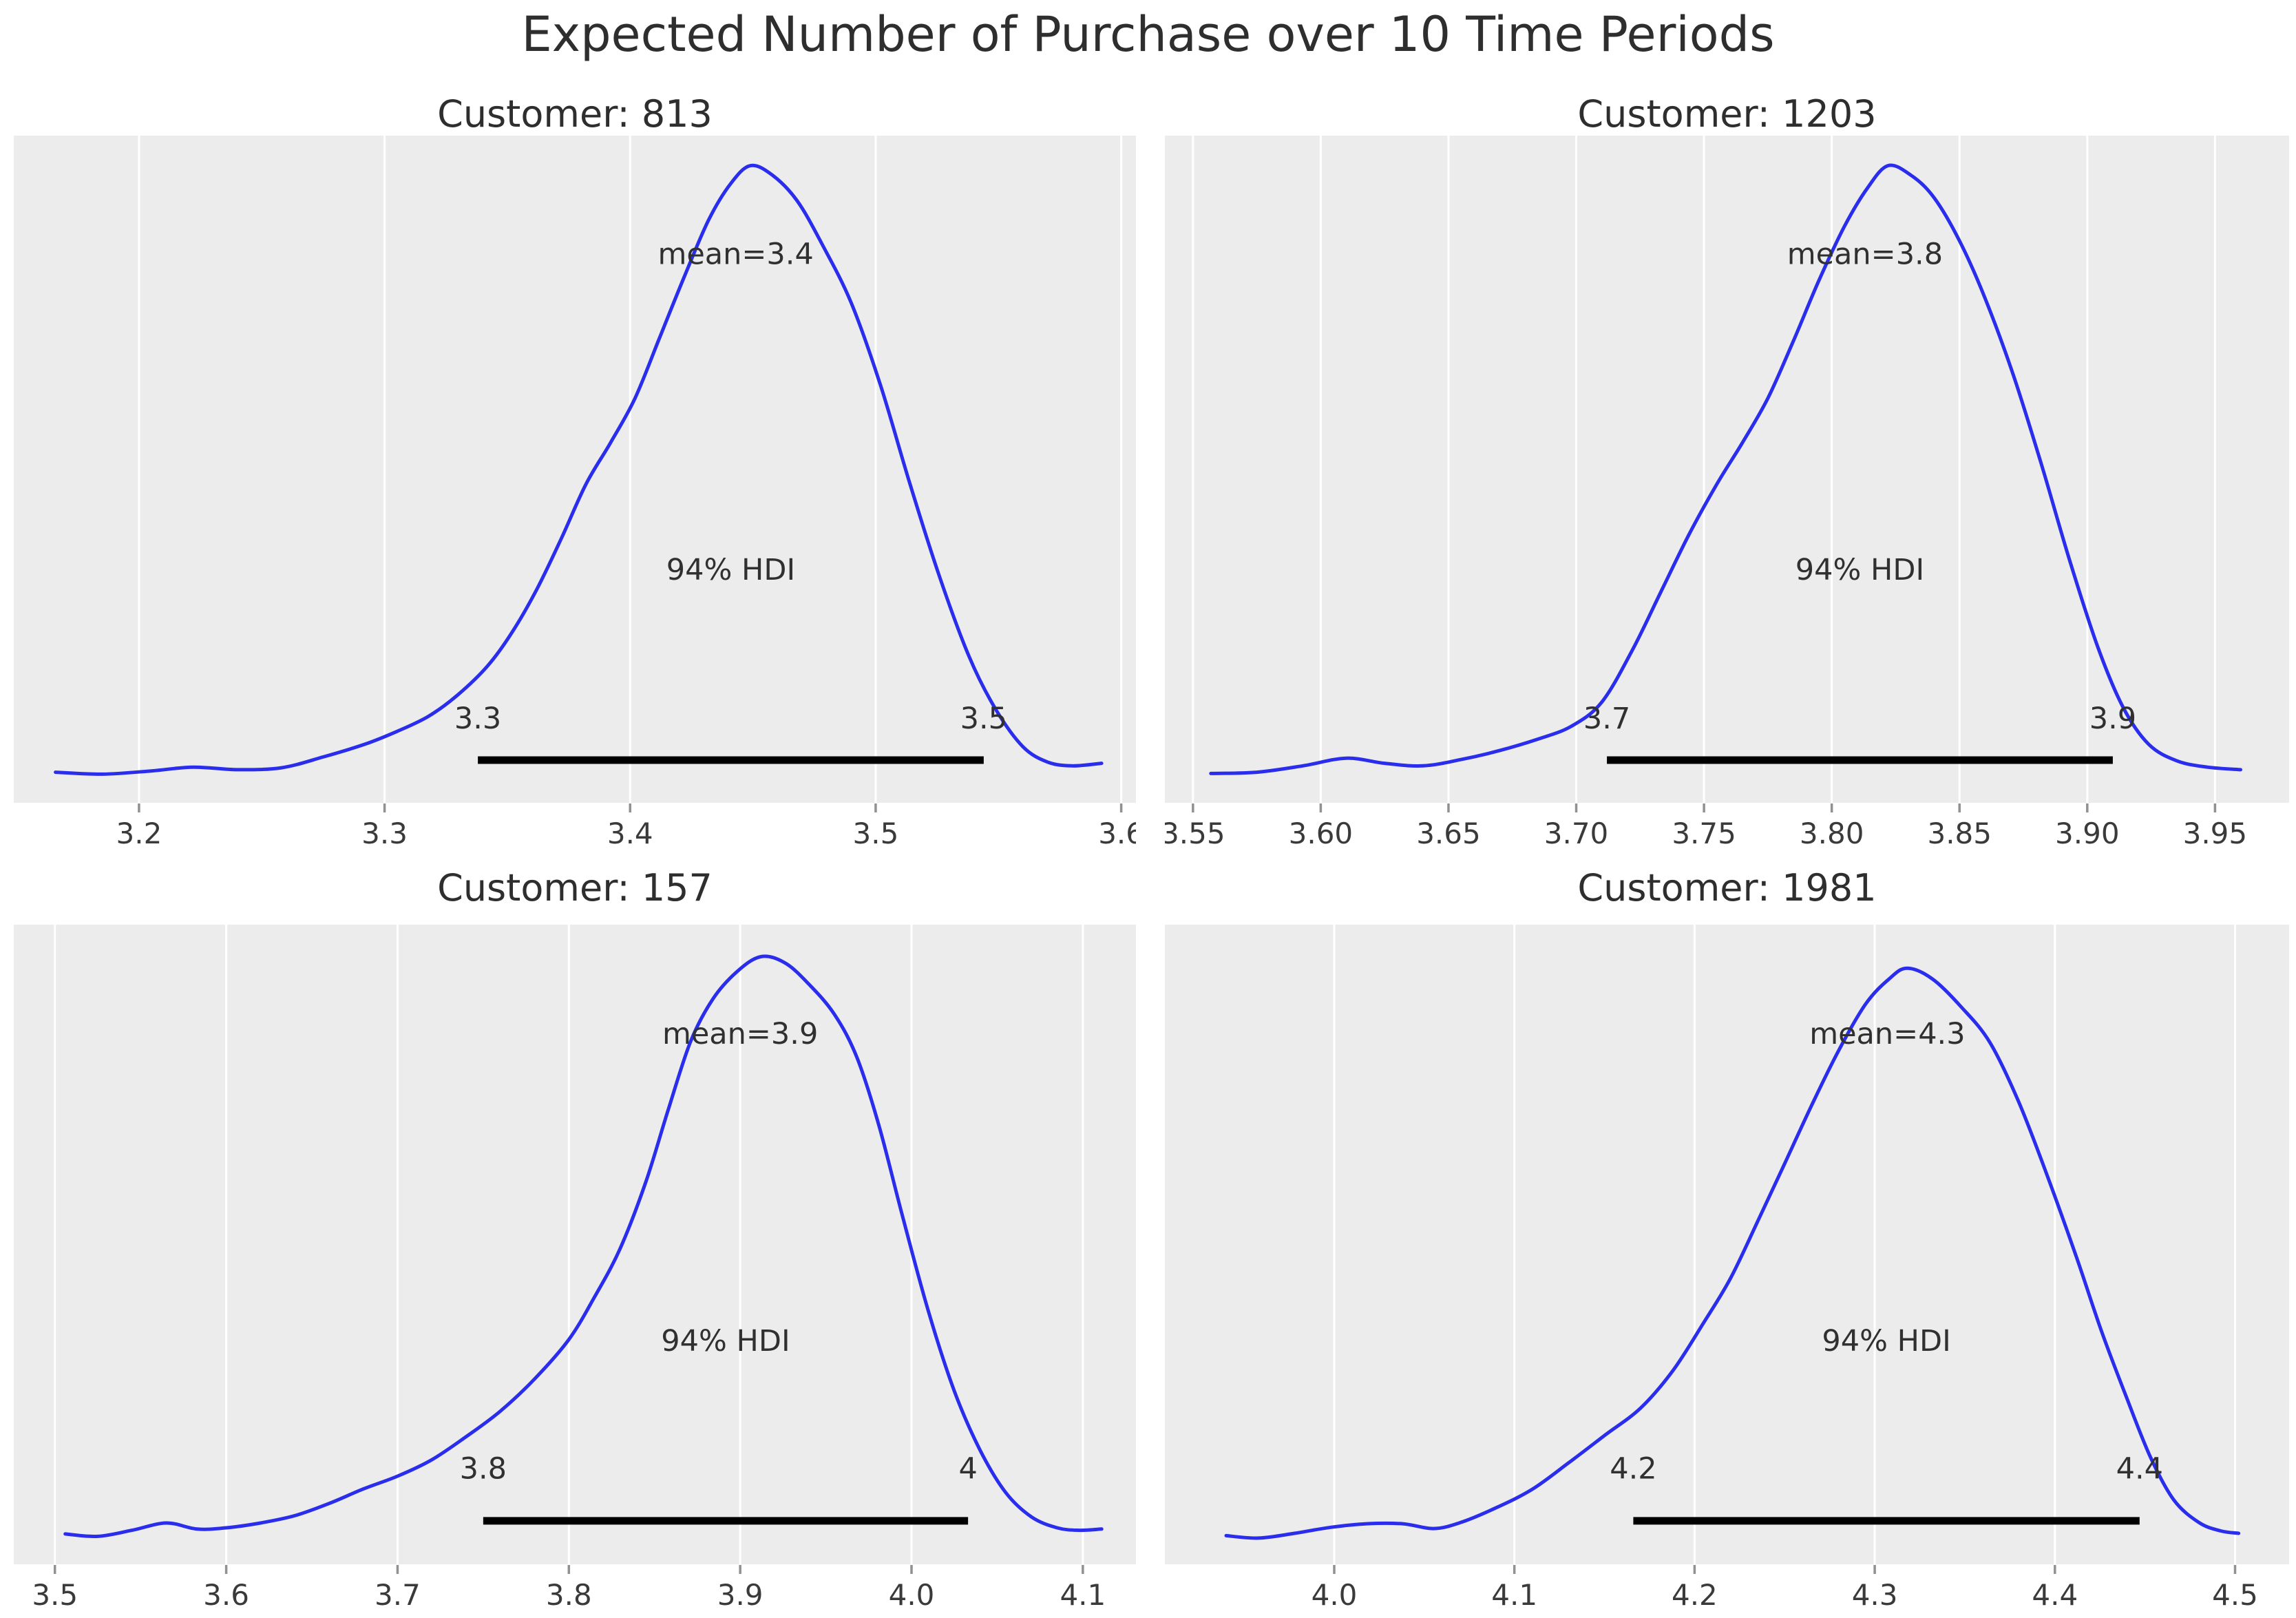  Describe the element at coordinates (1727, 888) in the screenshot. I see `subplot-title-bottom-right: Customer: 1981` at that location.